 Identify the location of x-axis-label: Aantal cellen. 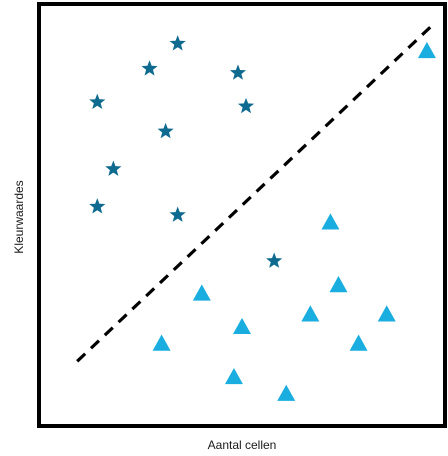
(242, 445).